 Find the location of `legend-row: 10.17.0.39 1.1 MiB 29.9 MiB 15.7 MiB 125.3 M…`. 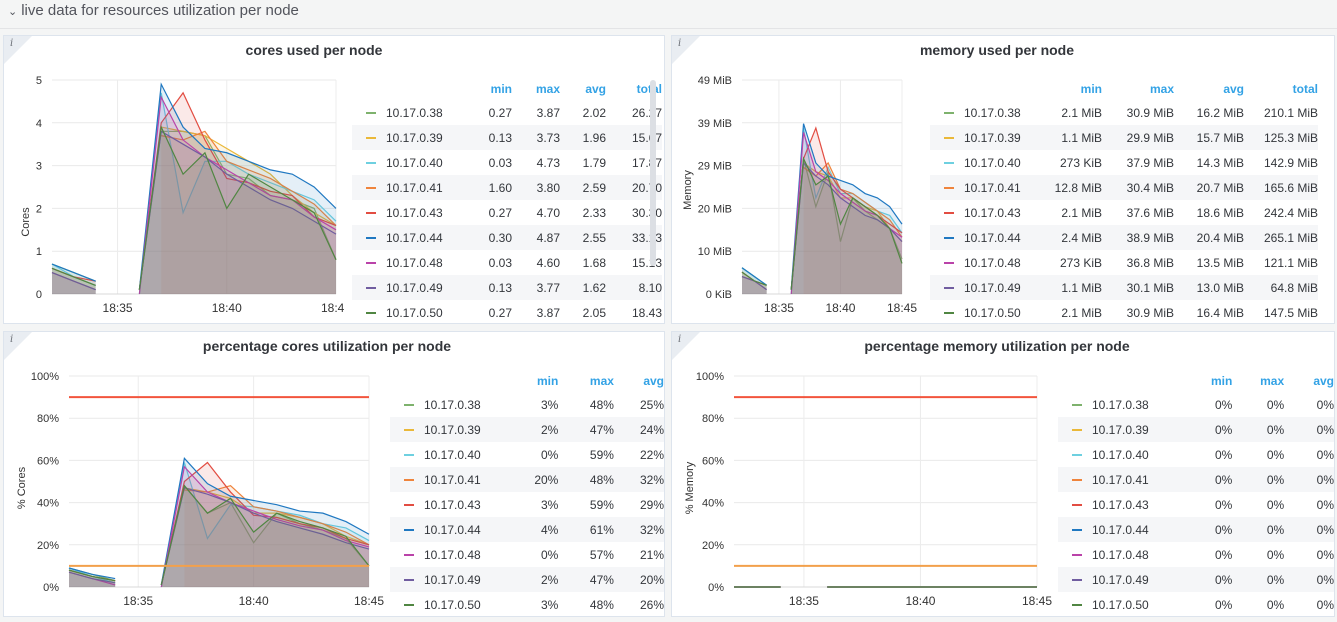

legend-row: 10.17.0.39 1.1 MiB 29.9 MiB 15.7 MiB 125.3 M… is located at coordinates (1124, 137).